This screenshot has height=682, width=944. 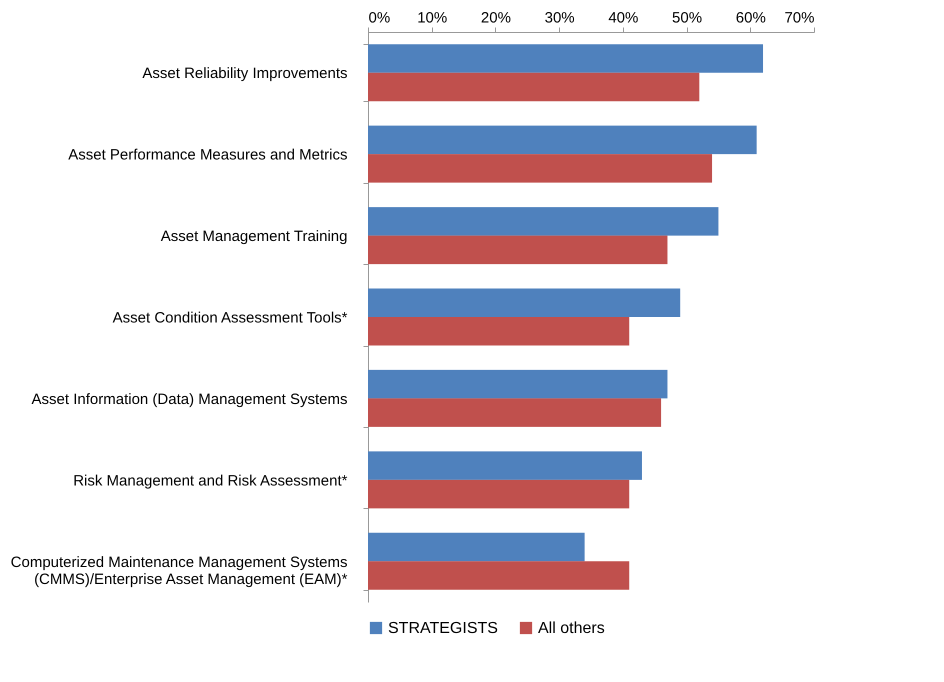 I want to click on y-tick-label: Computerized Maintenance Management Systems (CMMS)/Enterprise Asset Management (EAM)*, so click(x=179, y=571).